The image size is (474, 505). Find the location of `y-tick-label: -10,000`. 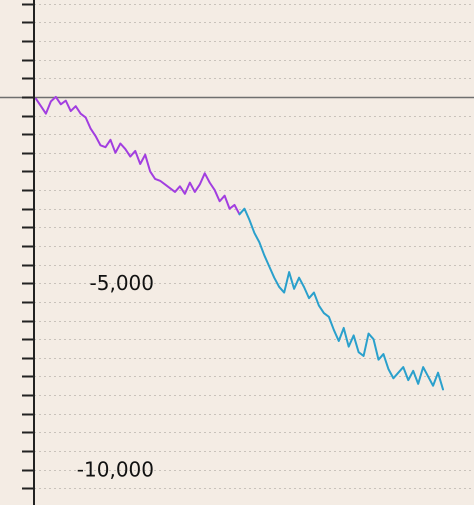

y-tick-label: -10,000 is located at coordinates (115, 470).